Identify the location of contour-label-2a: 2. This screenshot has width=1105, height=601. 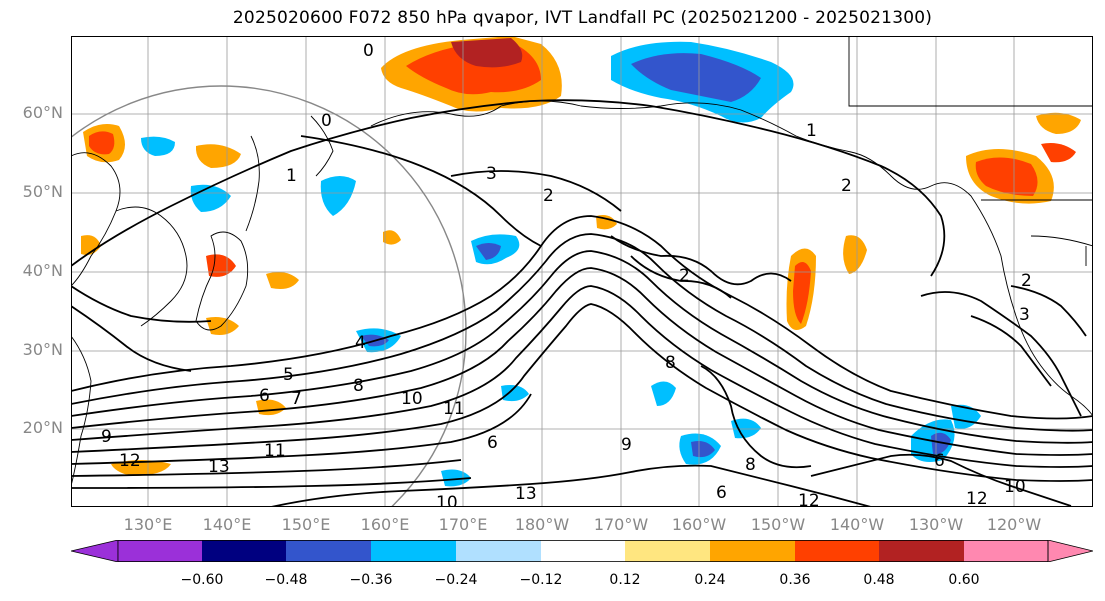
(548, 196).